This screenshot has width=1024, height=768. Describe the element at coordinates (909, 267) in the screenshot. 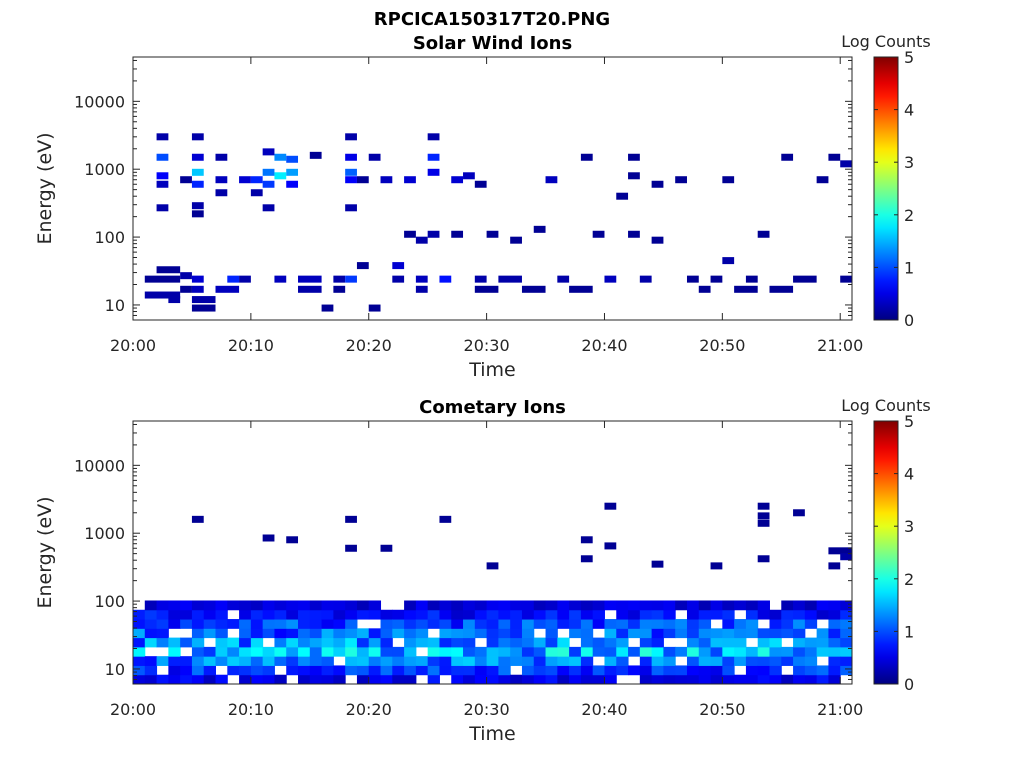

I see `colorbar-tick-label: 1` at that location.